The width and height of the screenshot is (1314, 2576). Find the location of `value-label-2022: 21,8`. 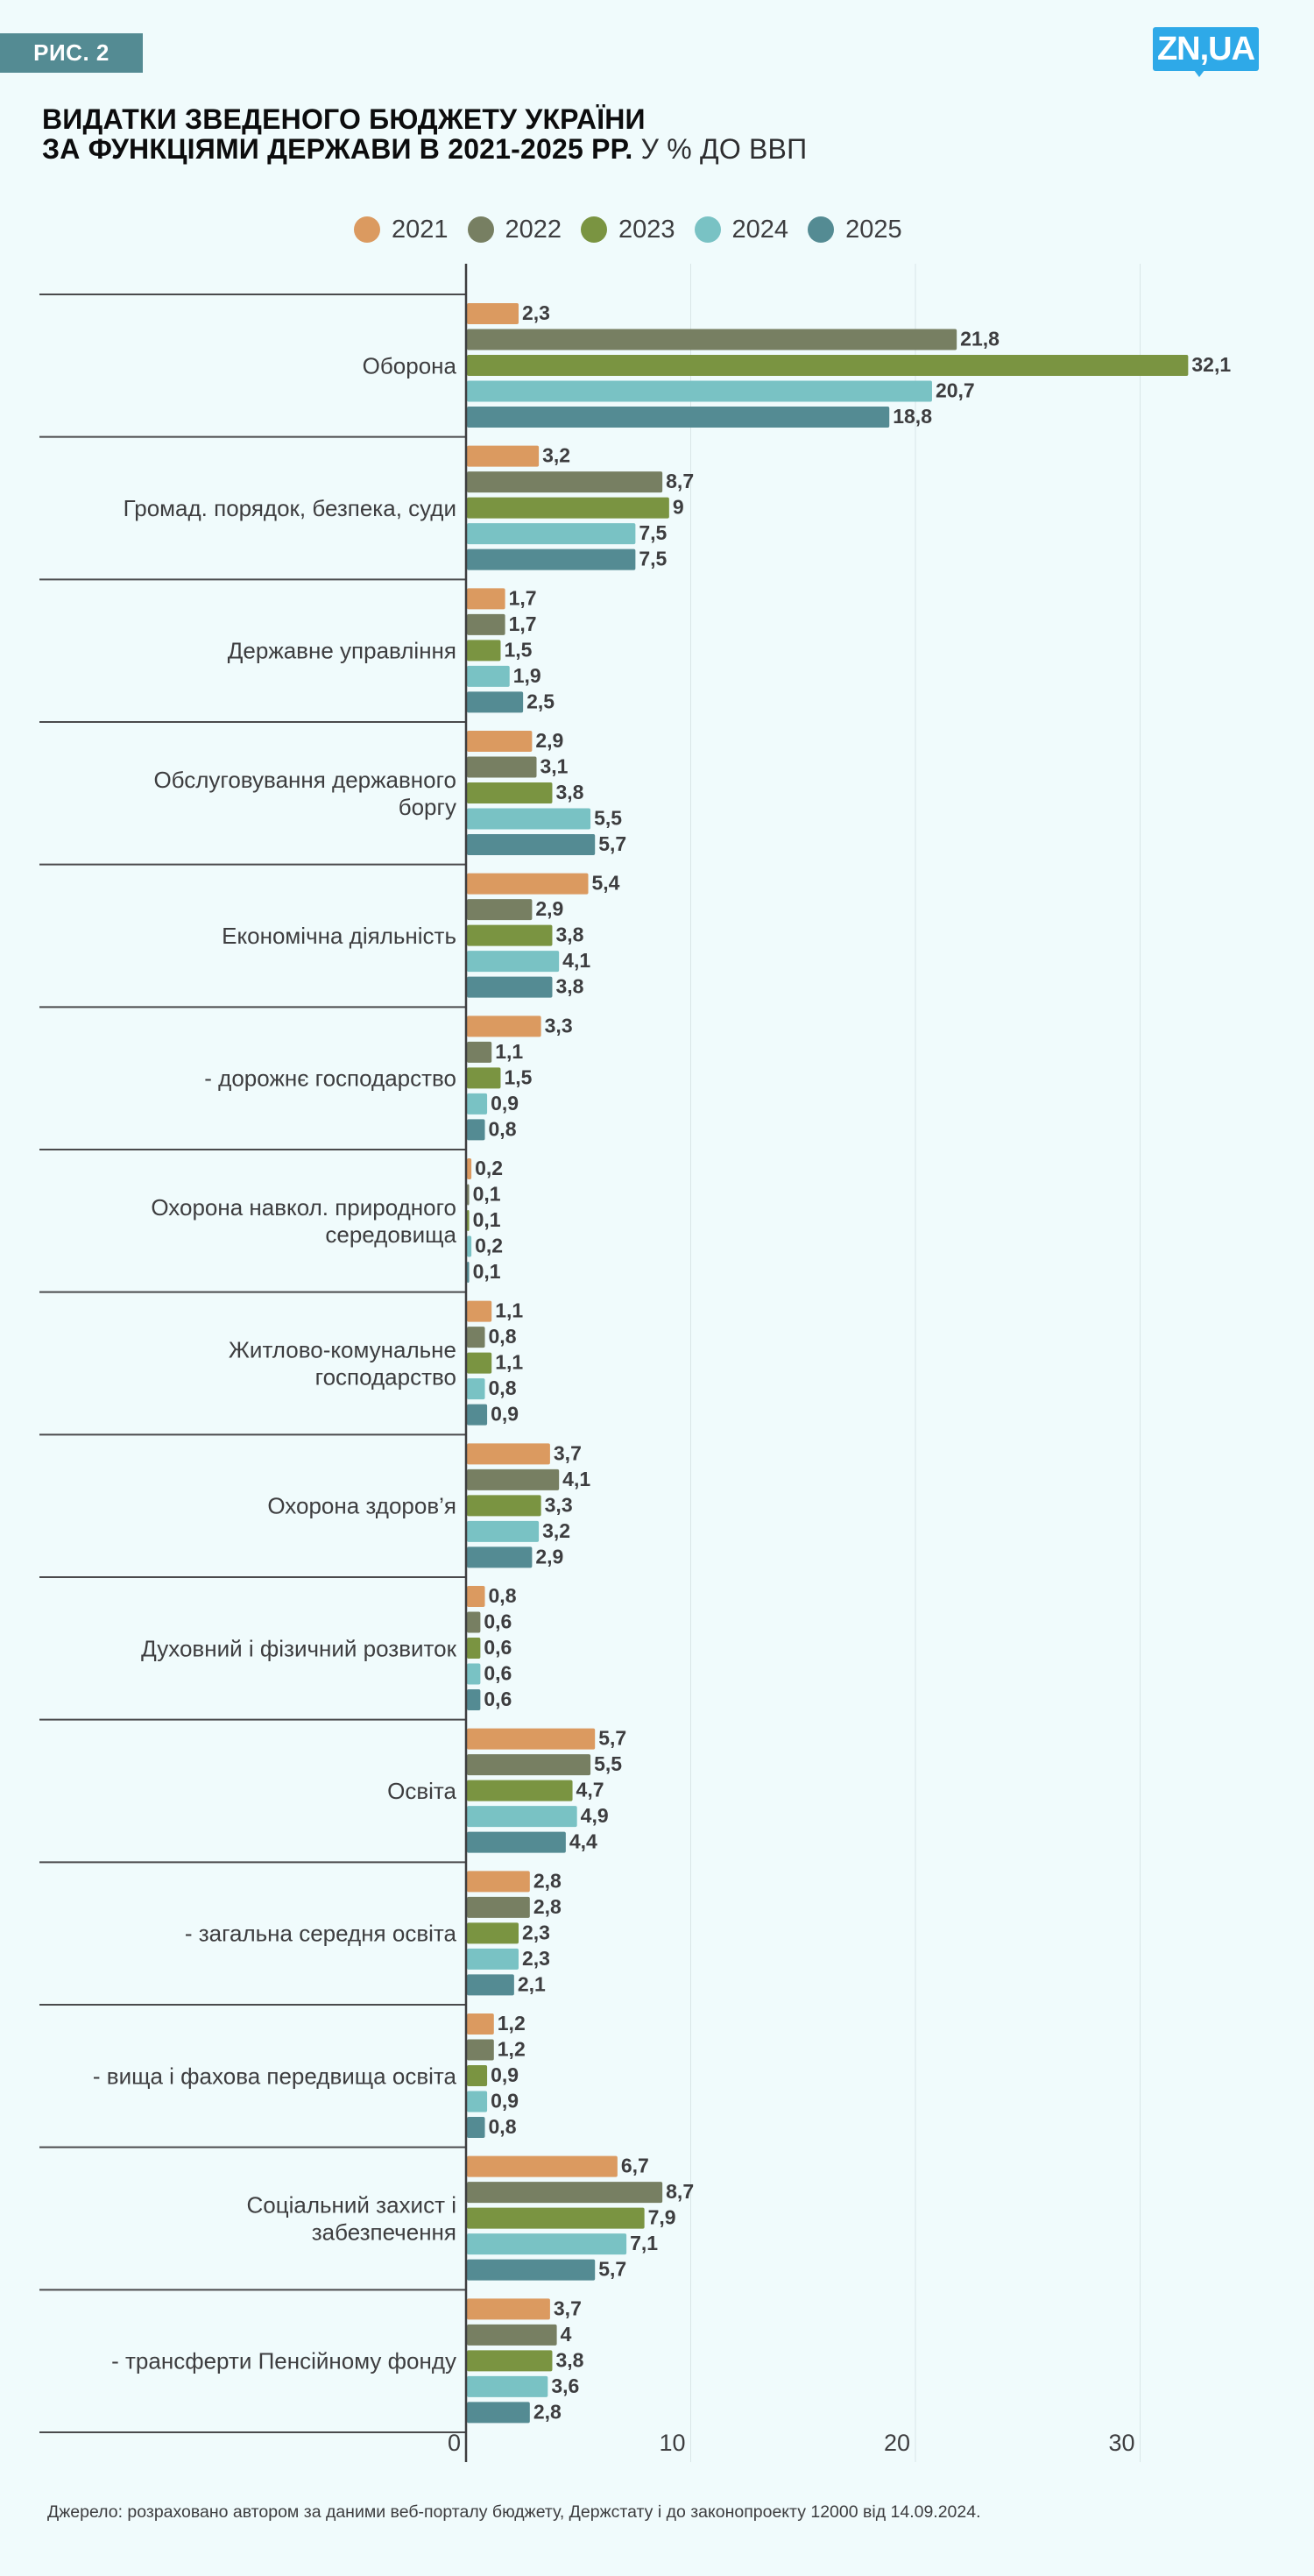

value-label-2022: 21,8 is located at coordinates (980, 339).